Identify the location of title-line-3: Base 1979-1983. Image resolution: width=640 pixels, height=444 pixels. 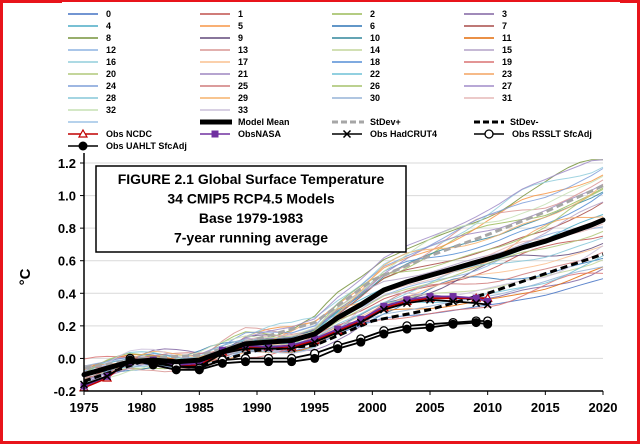
(251, 218).